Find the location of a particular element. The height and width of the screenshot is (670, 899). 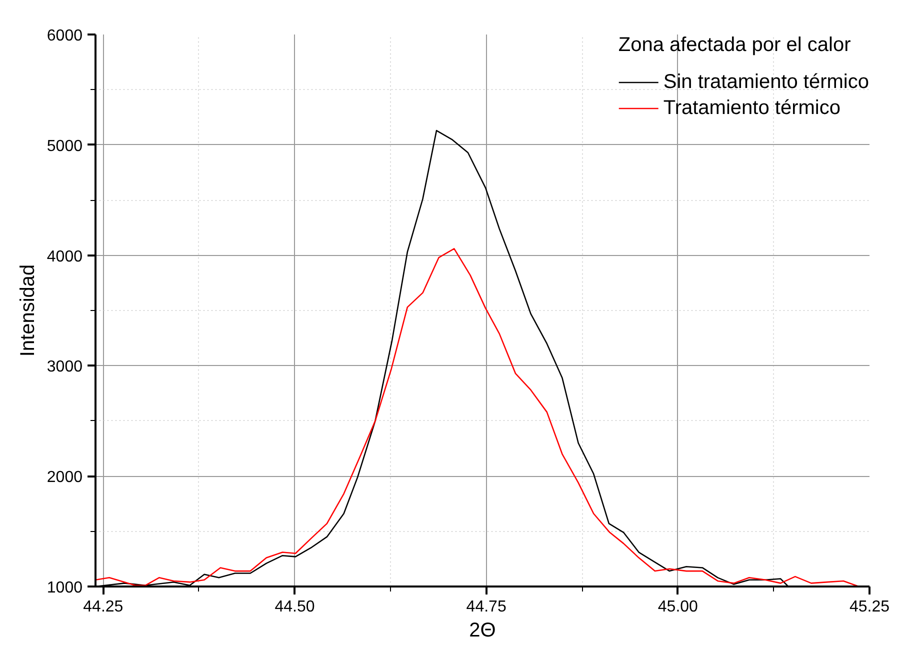

y-tick-label: 3000 is located at coordinates (64, 367).